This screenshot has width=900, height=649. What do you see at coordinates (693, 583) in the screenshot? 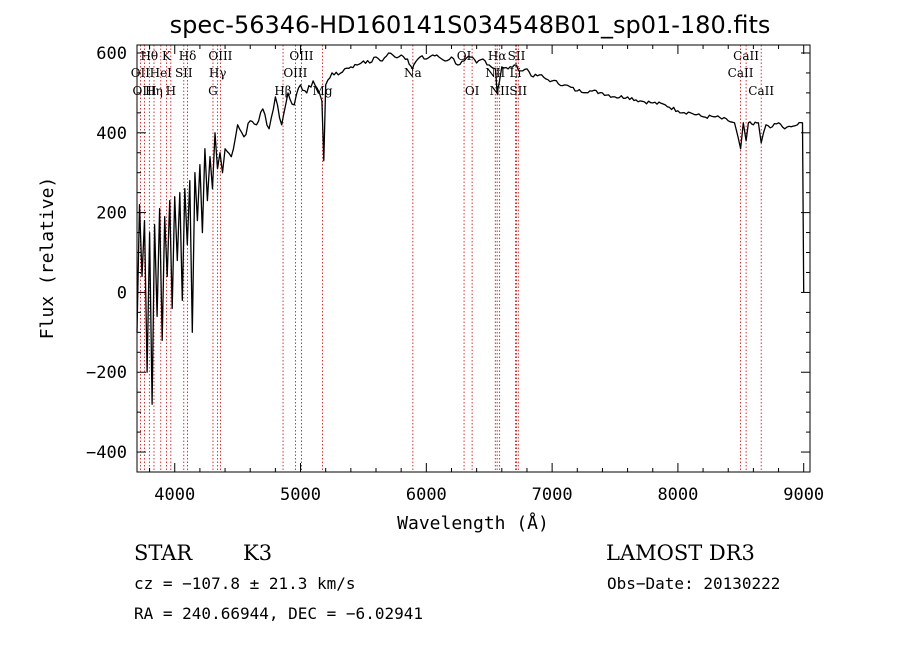
I see `observation-date: Obs−Date: 20130222` at bounding box center [693, 583].